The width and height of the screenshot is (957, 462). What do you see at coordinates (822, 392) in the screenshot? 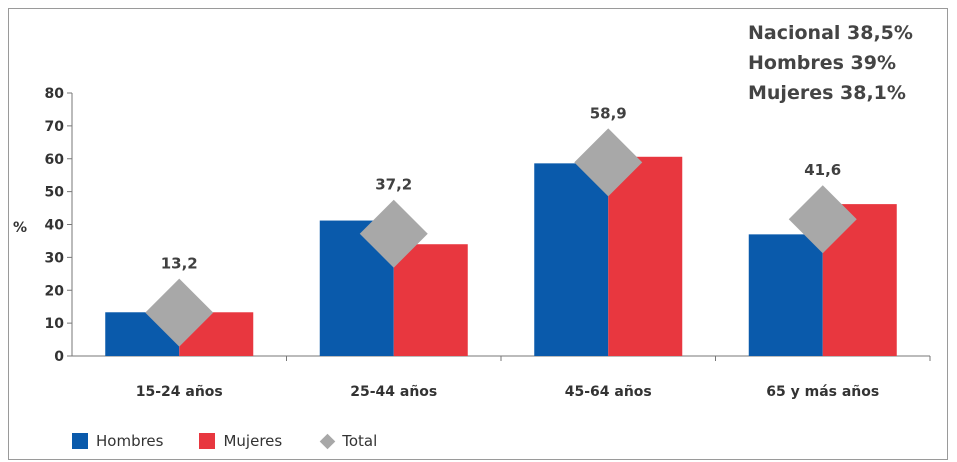
I see `x-category-label: 65 y más años` at bounding box center [822, 392].